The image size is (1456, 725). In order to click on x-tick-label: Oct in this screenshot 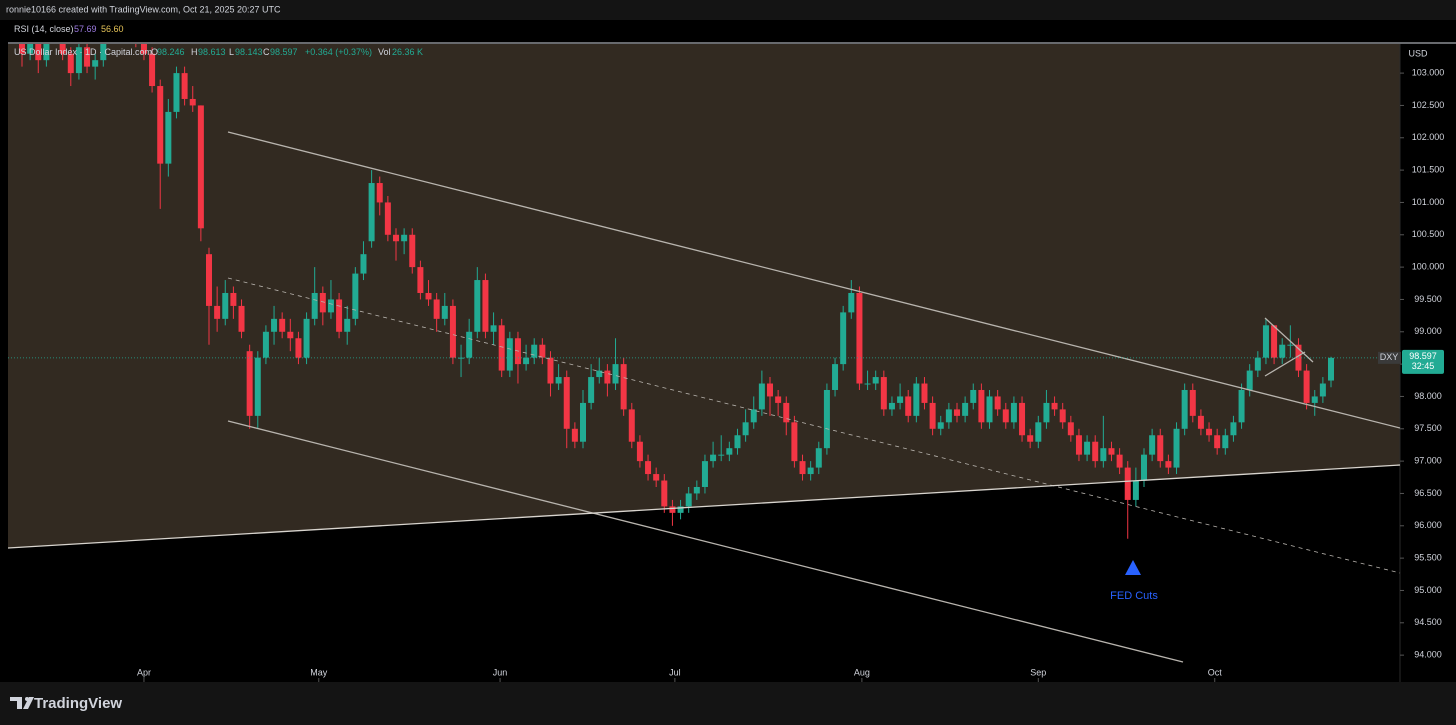, I will do `click(1215, 672)`.